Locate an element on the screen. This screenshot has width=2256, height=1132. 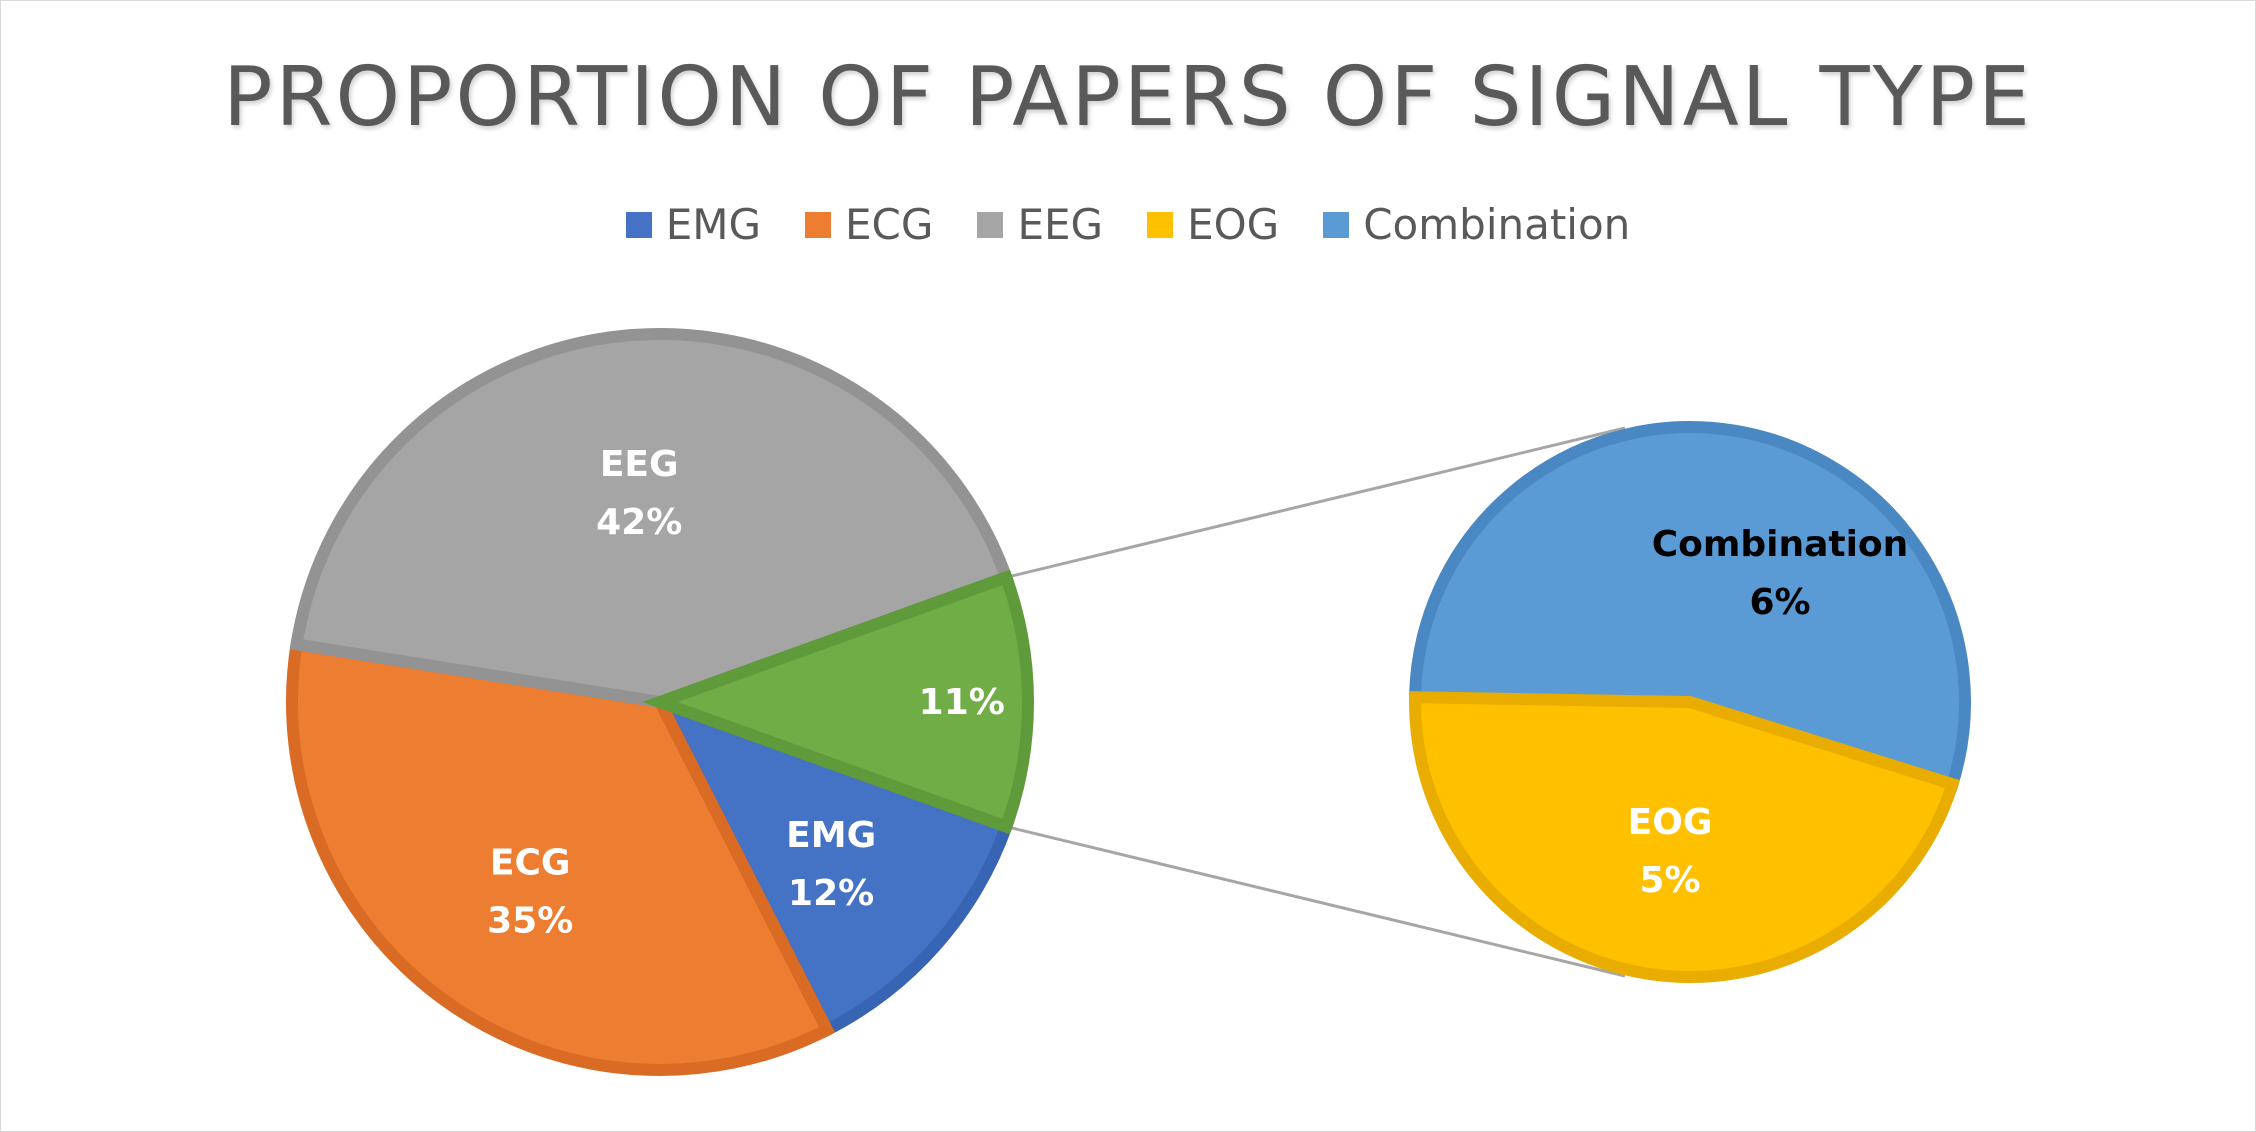
secondary-label-combination: Combination 6% is located at coordinates (1780, 573).